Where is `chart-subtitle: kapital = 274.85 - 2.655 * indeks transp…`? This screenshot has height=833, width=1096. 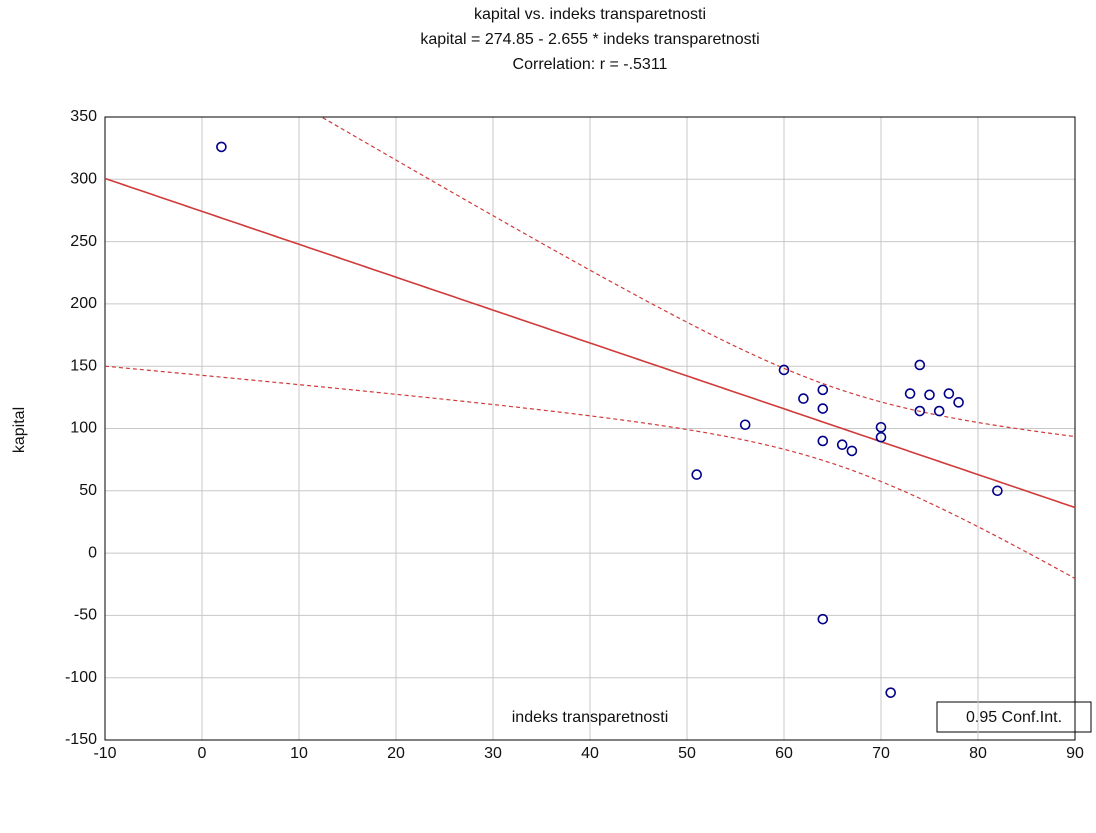 chart-subtitle: kapital = 274.85 - 2.655 * indeks transp… is located at coordinates (589, 39).